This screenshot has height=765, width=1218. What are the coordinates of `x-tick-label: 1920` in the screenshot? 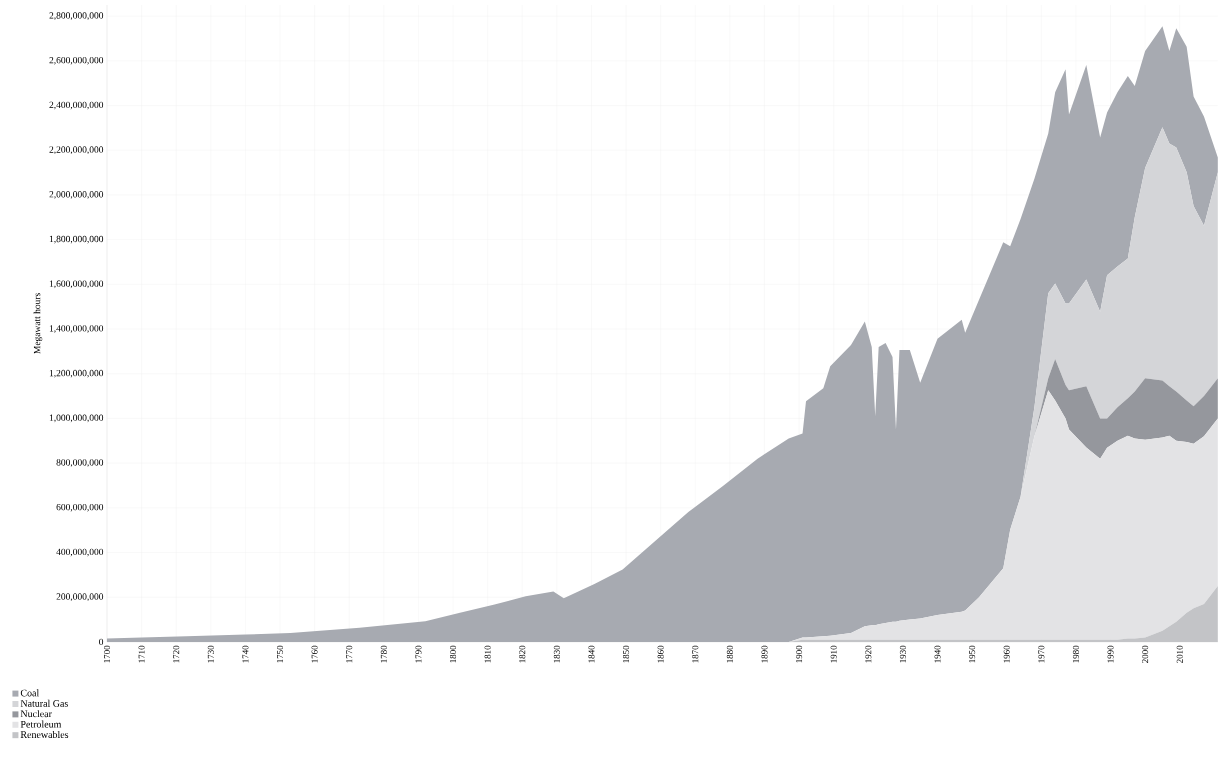 It's located at (868, 654).